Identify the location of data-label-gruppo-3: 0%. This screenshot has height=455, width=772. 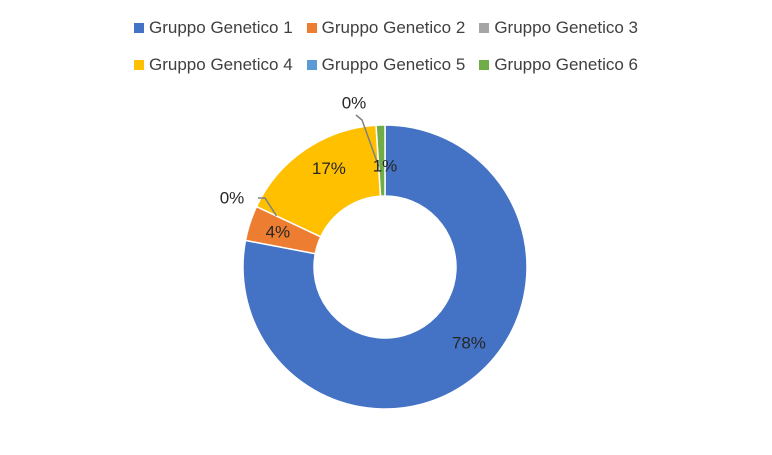
(232, 197).